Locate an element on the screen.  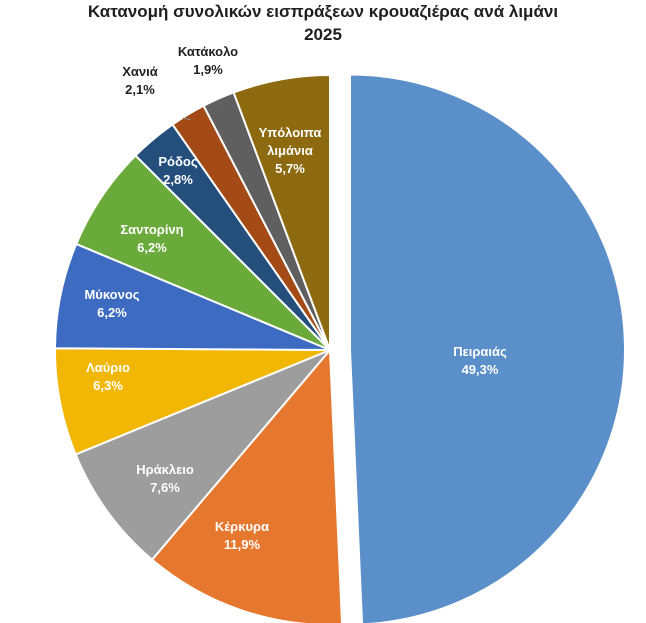
slice-name: Πειραιάς is located at coordinates (480, 351).